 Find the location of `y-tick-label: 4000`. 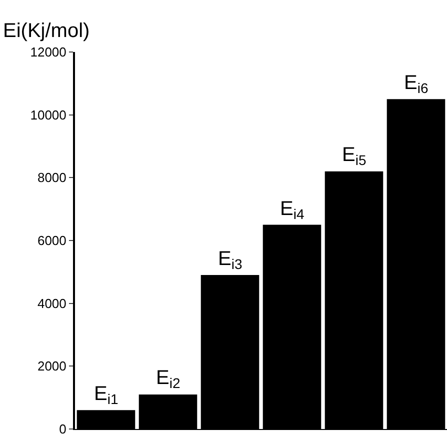

y-tick-label: 4000 is located at coordinates (51, 303).